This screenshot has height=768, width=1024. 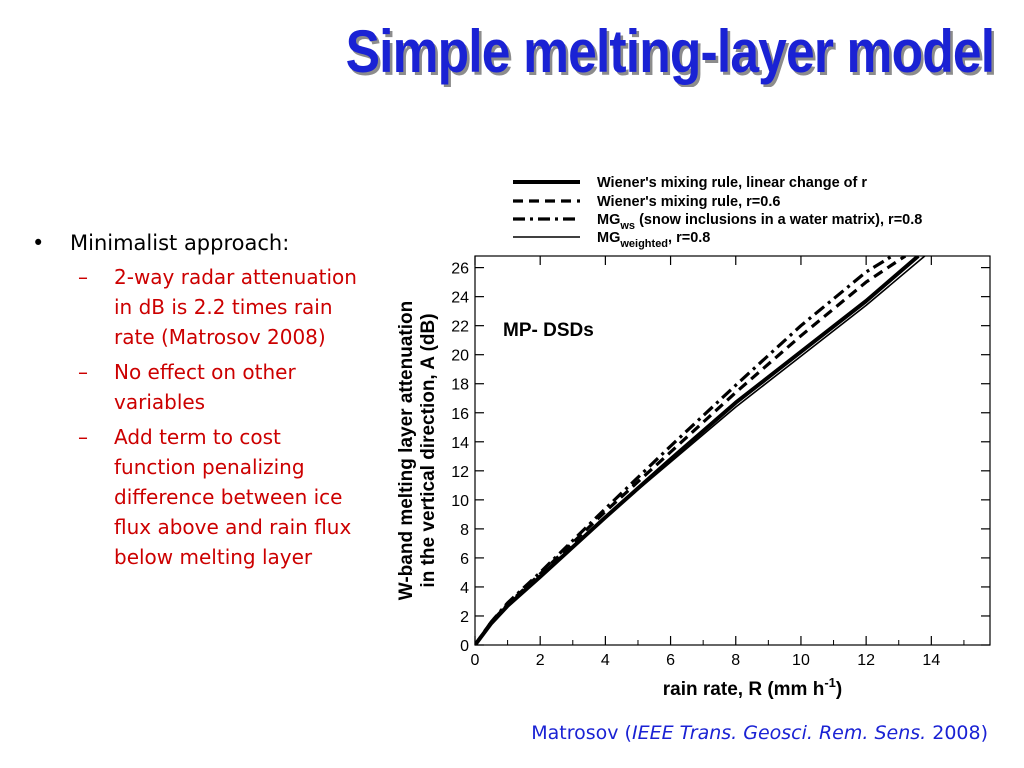 I want to click on y-axis-label-line2: in the vertical direction, A (dB), so click(x=428, y=450).